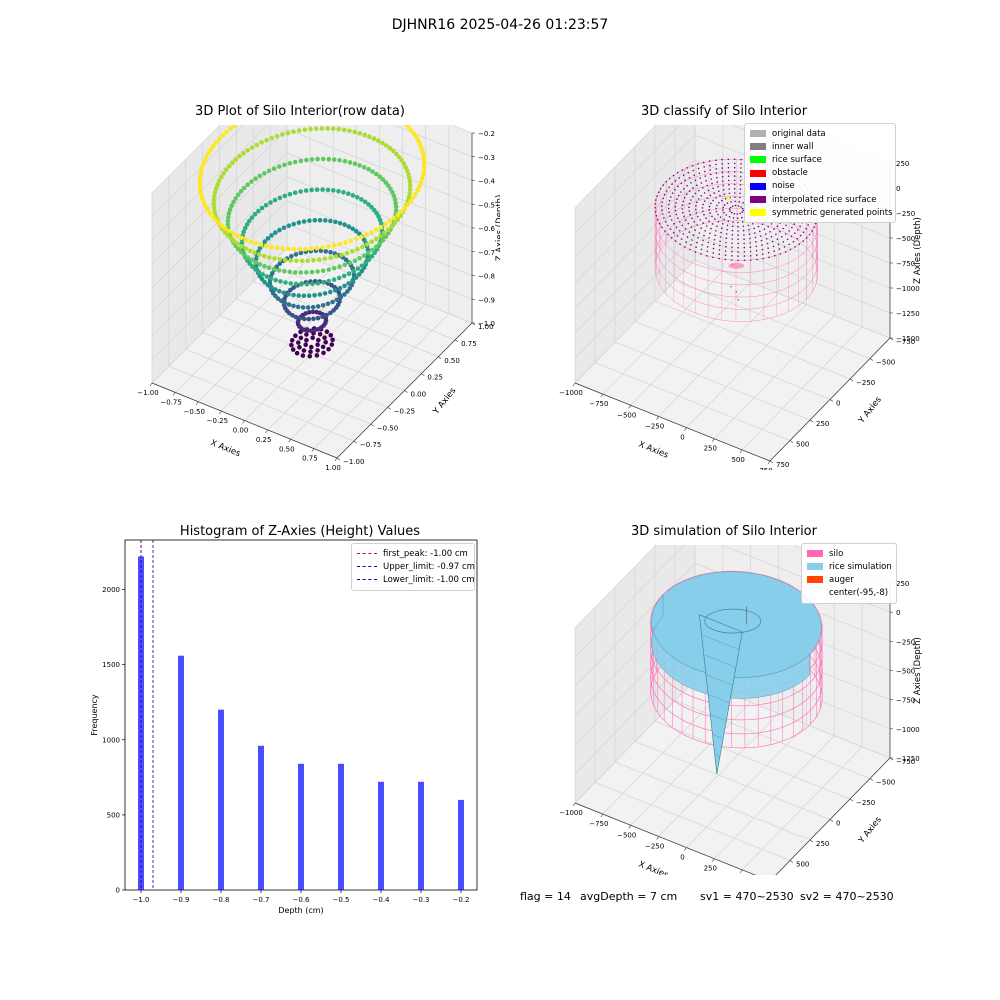 Image resolution: width=1000 pixels, height=1000 pixels. I want to click on z-tick-label: −750, so click(905, 701).